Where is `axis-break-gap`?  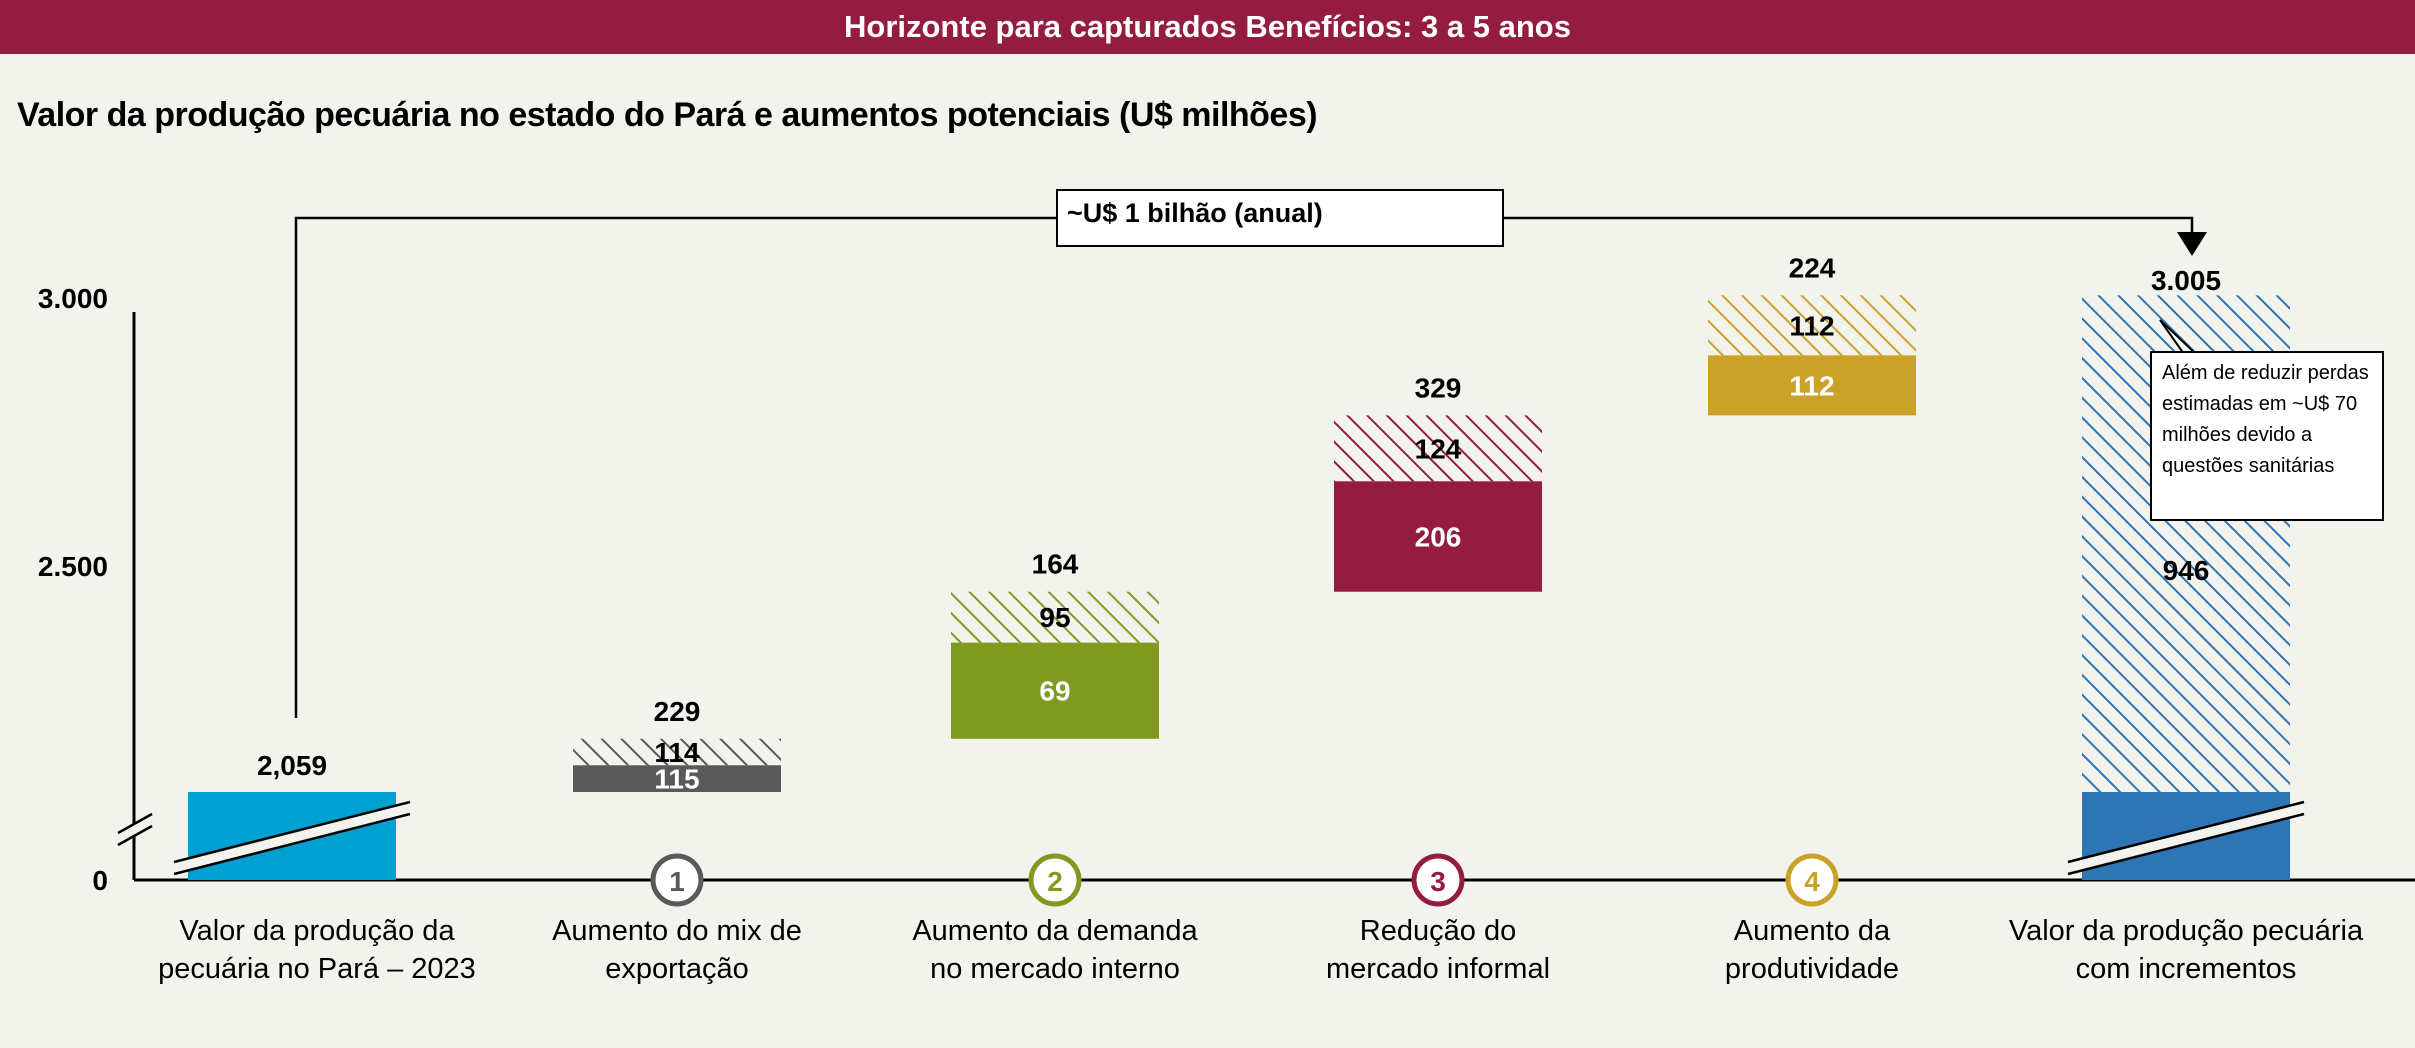
axis-break-gap is located at coordinates (136, 829).